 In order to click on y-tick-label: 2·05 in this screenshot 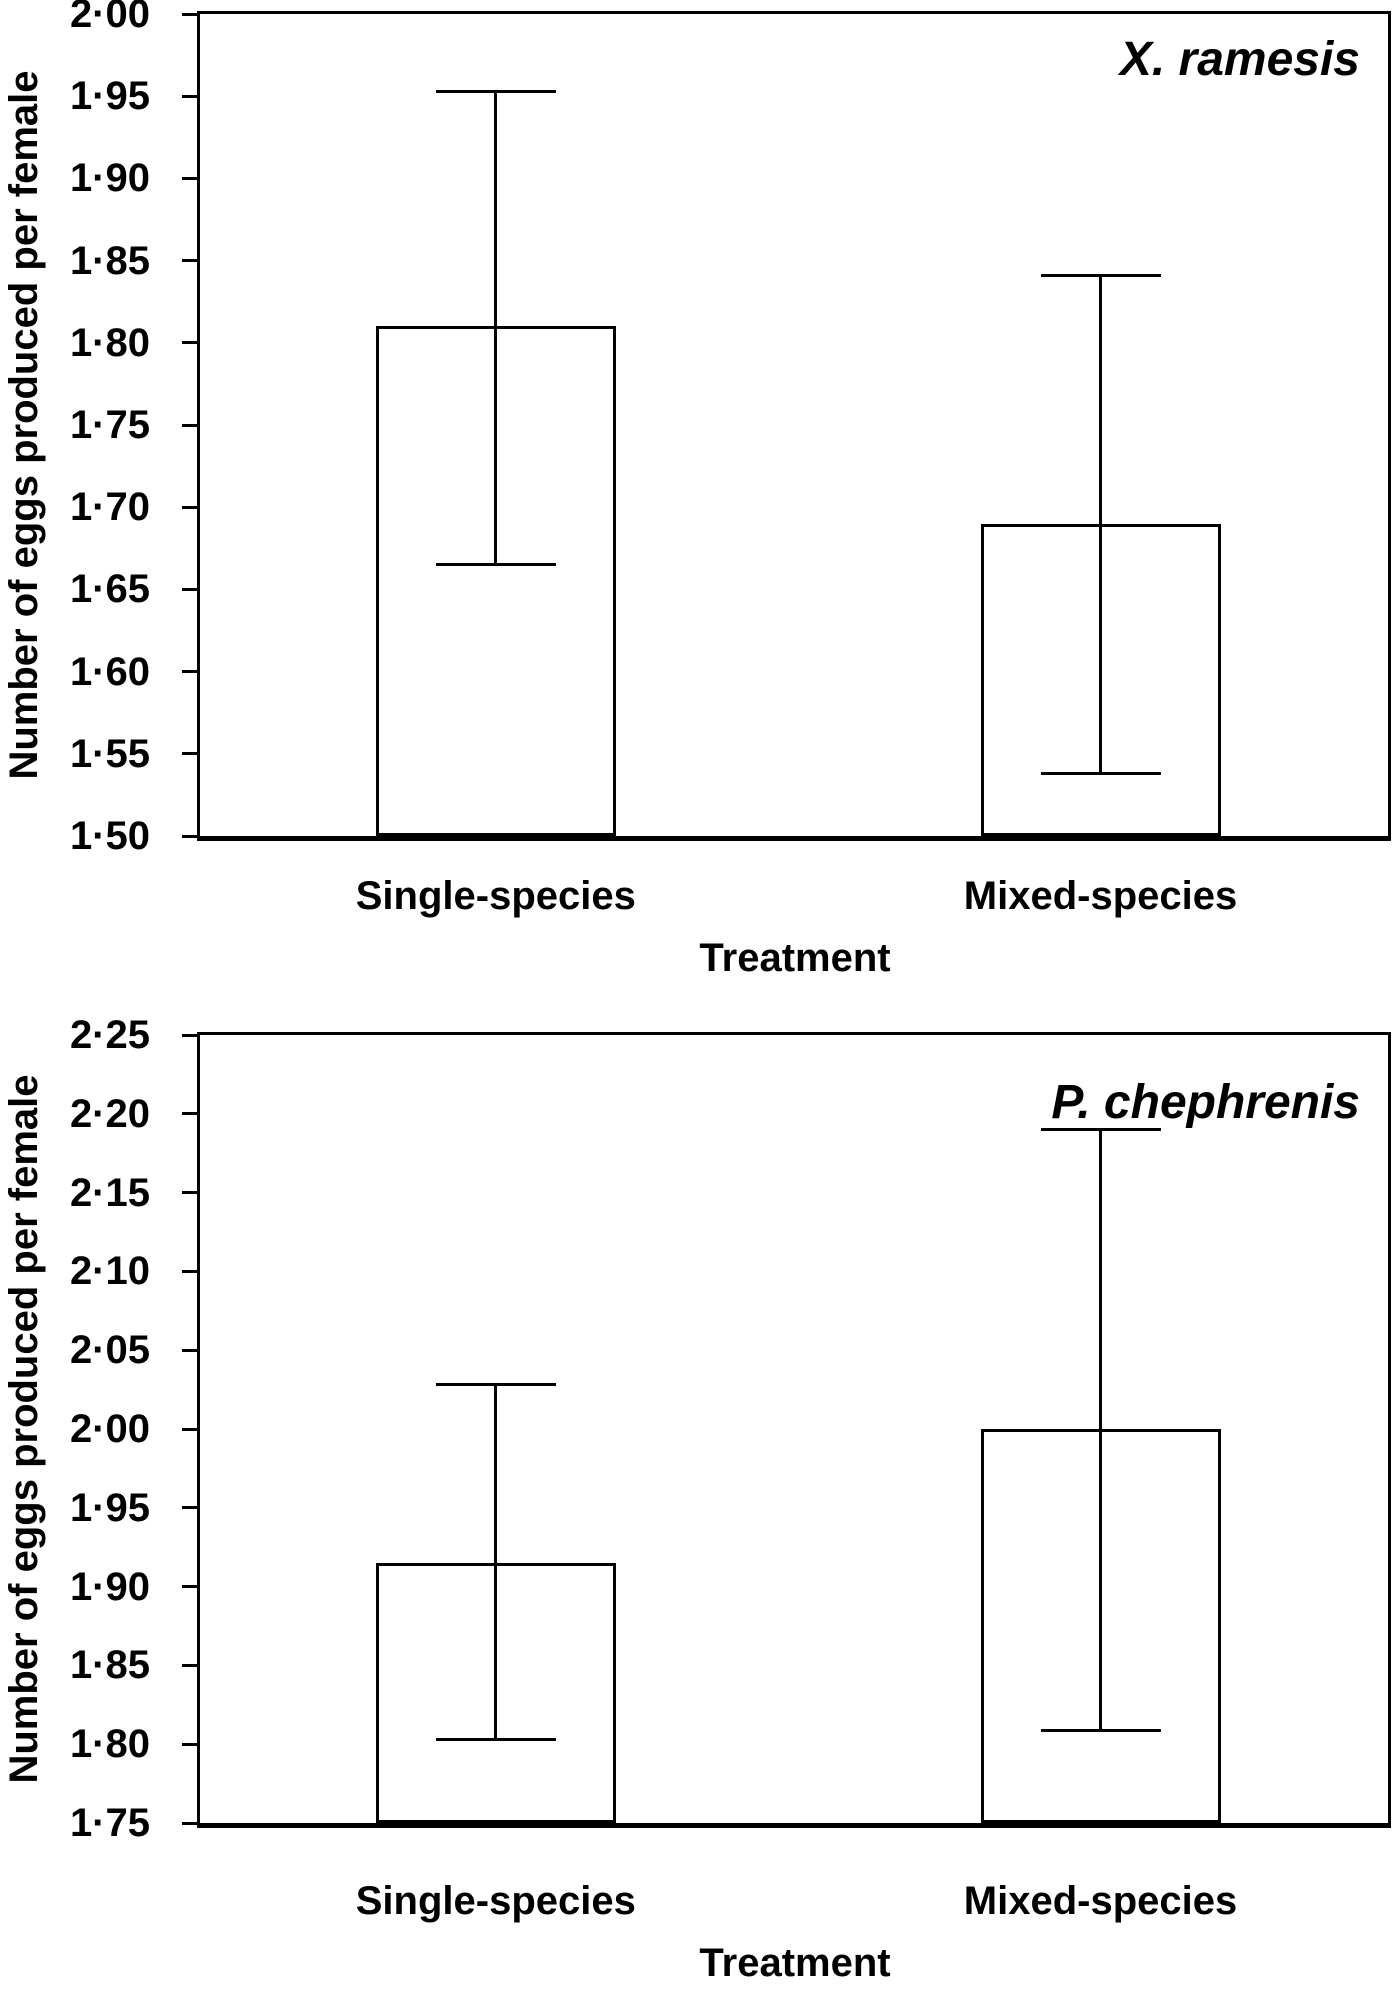, I will do `click(109, 1350)`.